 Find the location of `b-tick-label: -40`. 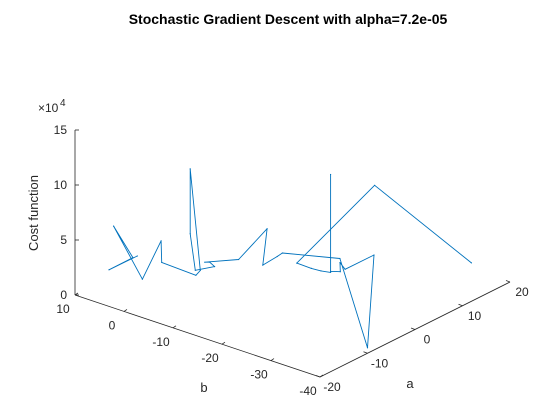

b-tick-label: -40 is located at coordinates (308, 391).